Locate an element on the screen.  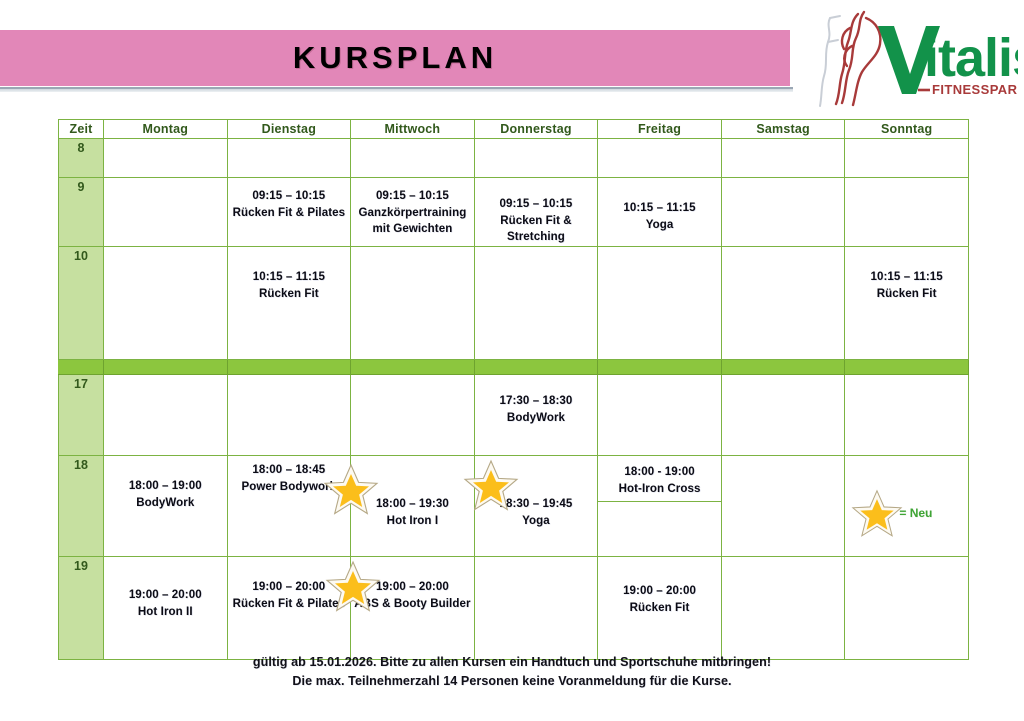
class-entry: 18:30 – 19:45 Yoga is located at coordinates (536, 512).